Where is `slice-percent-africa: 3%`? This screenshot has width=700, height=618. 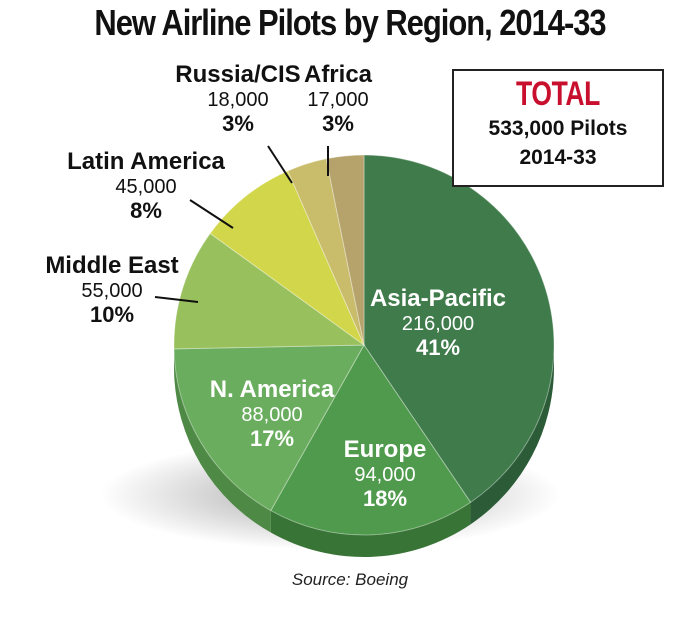 slice-percent-africa: 3% is located at coordinates (338, 123).